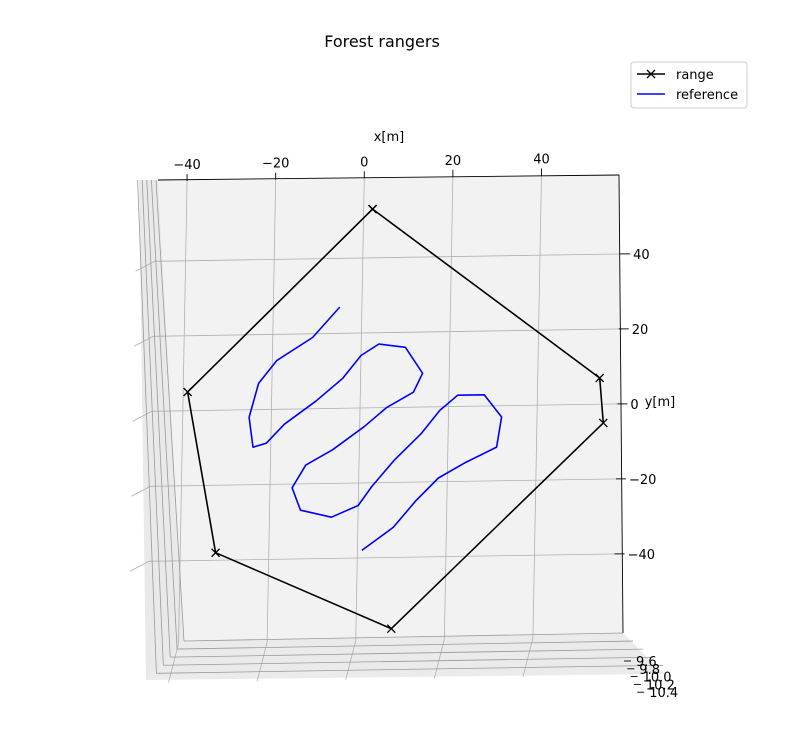 The image size is (802, 750). Describe the element at coordinates (663, 693) in the screenshot. I see `z-tick-label: 10.4` at that location.